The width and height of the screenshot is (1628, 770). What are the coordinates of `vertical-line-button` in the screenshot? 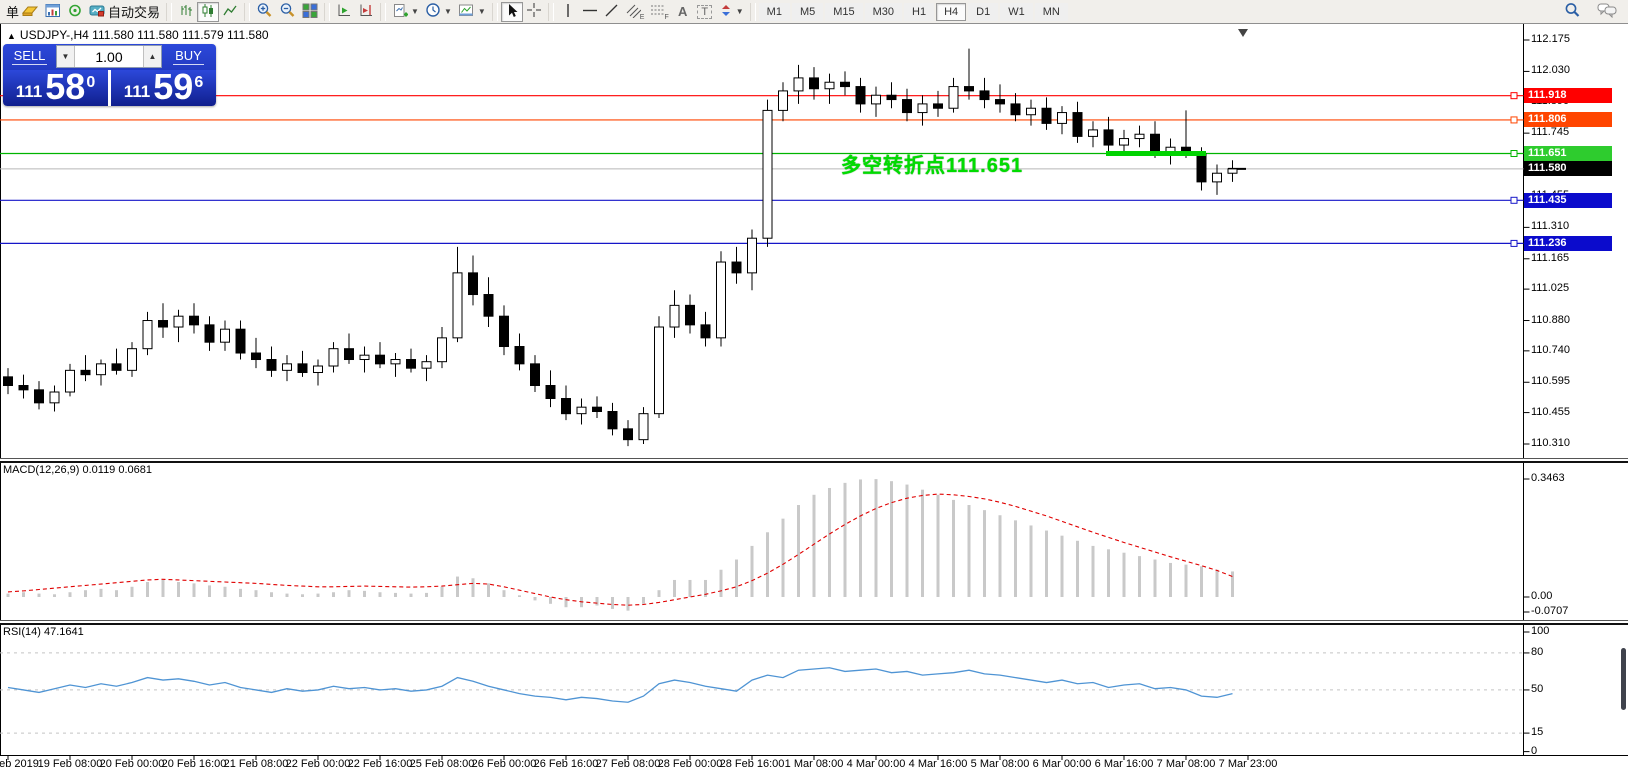 It's located at (568, 12).